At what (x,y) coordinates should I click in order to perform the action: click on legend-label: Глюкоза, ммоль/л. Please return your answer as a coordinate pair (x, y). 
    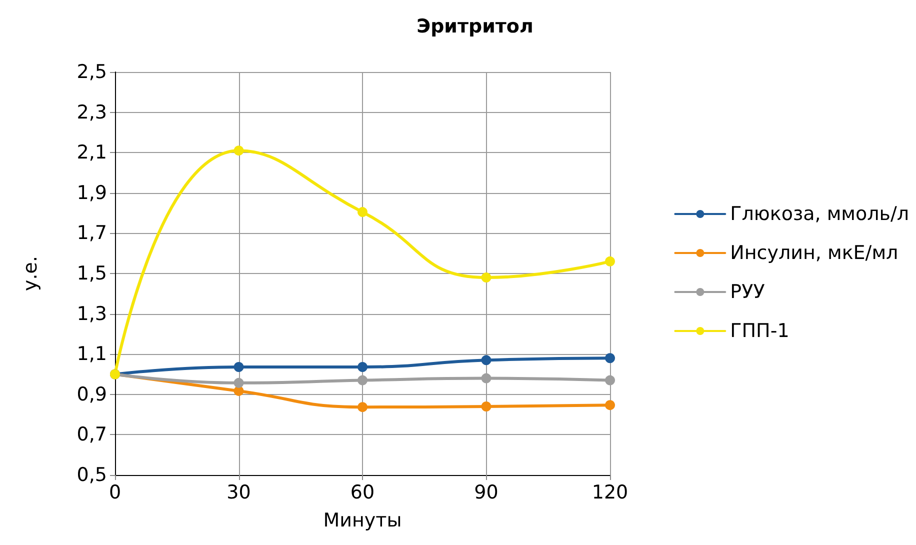
    Looking at the image, I should click on (820, 214).